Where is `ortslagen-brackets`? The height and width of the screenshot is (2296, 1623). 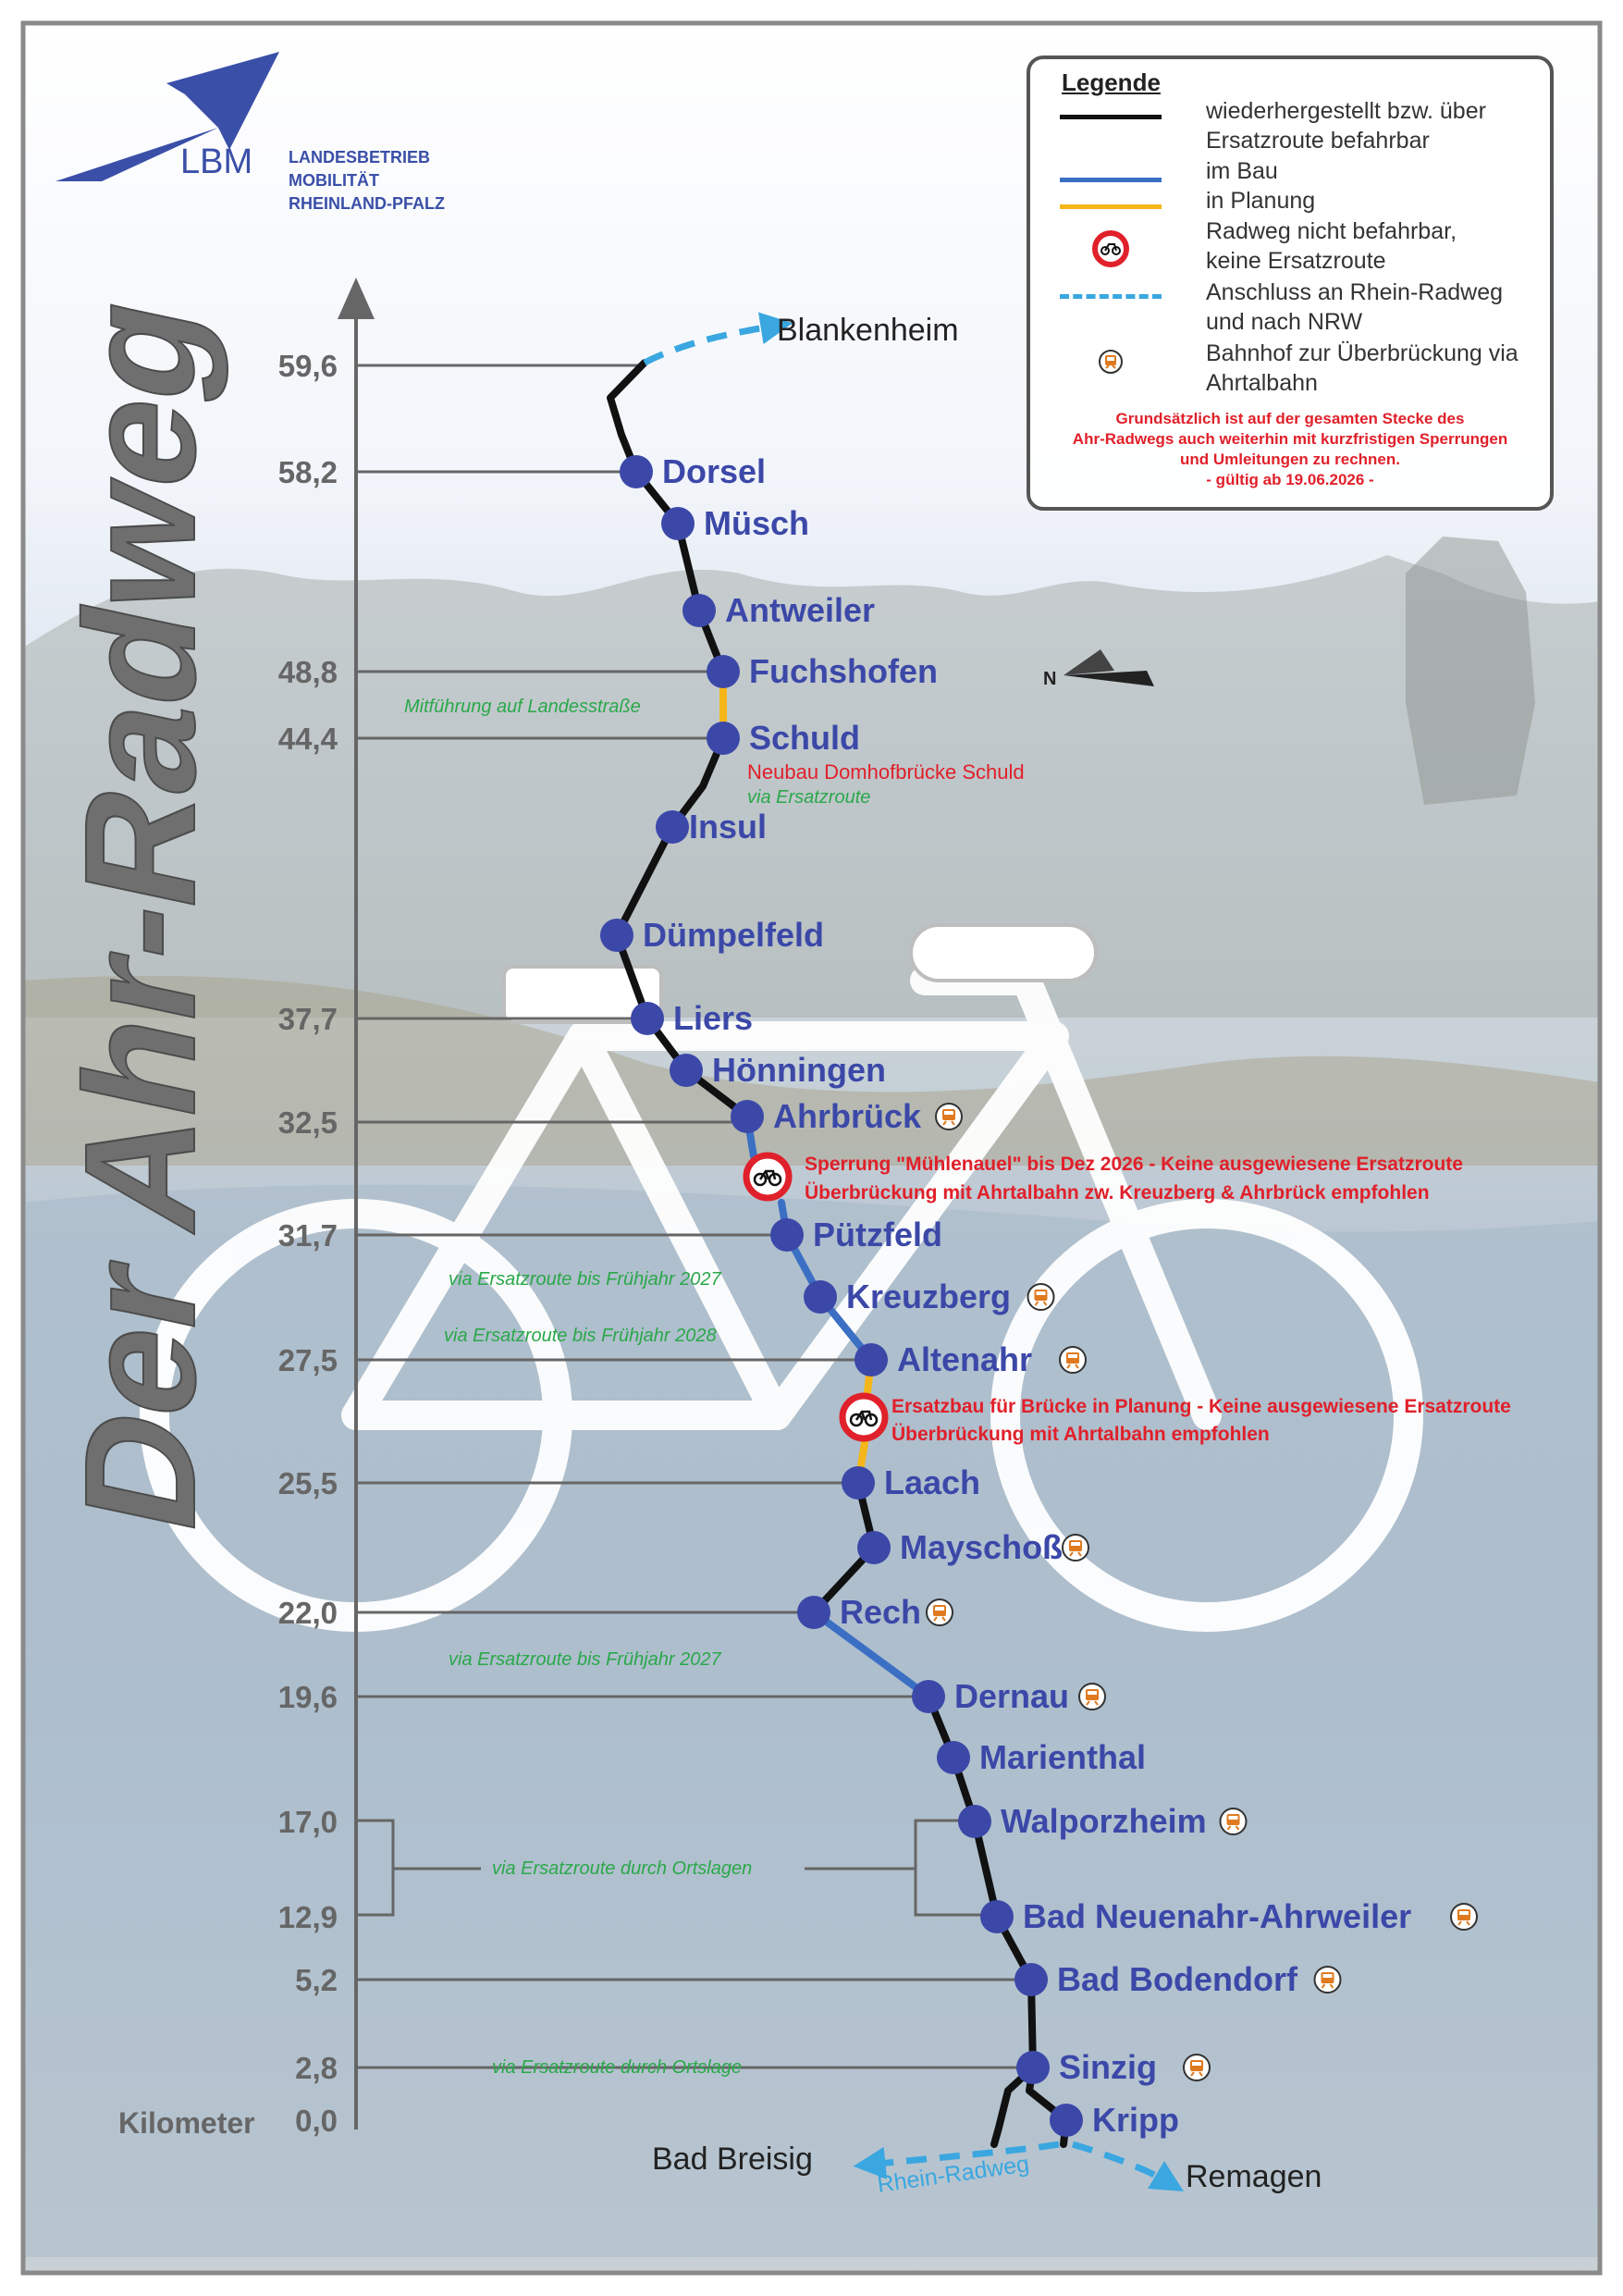
ortslagen-brackets is located at coordinates (673, 1868).